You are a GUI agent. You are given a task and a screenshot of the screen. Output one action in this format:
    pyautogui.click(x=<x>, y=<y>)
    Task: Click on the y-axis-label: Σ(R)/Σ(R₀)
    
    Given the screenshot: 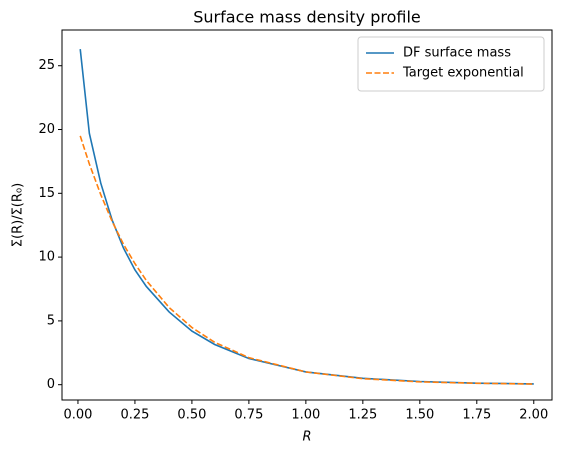 What is the action you would take?
    pyautogui.click(x=18, y=215)
    